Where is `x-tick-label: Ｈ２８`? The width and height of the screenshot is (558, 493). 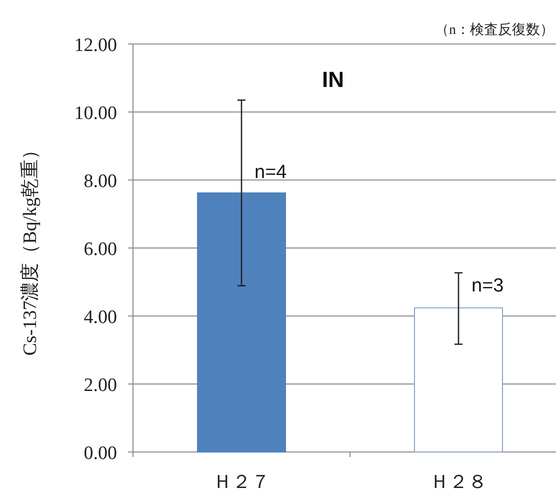
x-tick-label: Ｈ２８ is located at coordinates (458, 482).